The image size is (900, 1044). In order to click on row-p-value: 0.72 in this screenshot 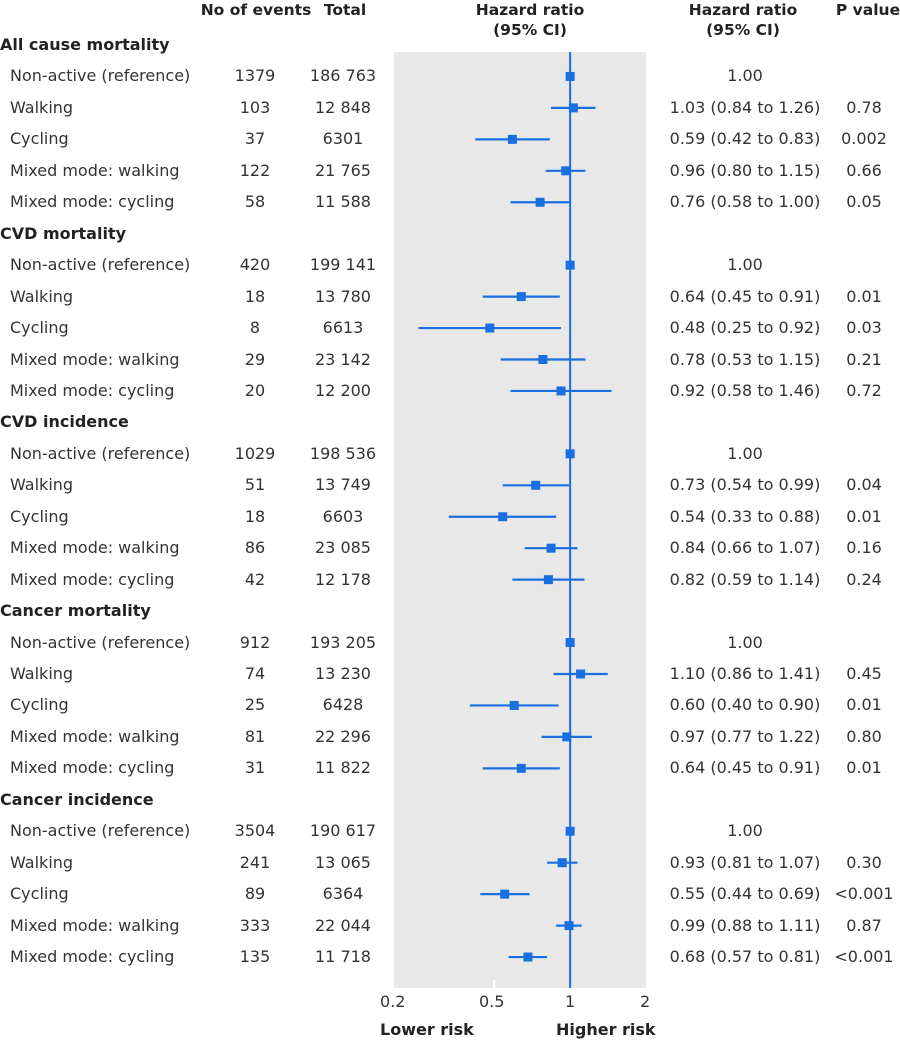, I will do `click(864, 390)`.